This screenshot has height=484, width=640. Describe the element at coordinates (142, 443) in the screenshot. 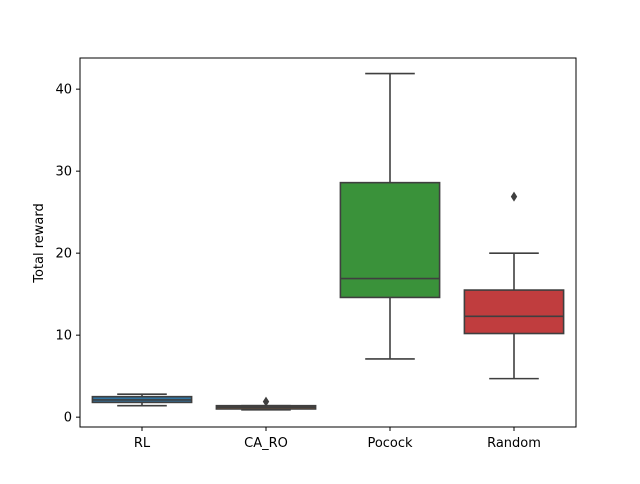

I see `x-tick-label: RL` at that location.